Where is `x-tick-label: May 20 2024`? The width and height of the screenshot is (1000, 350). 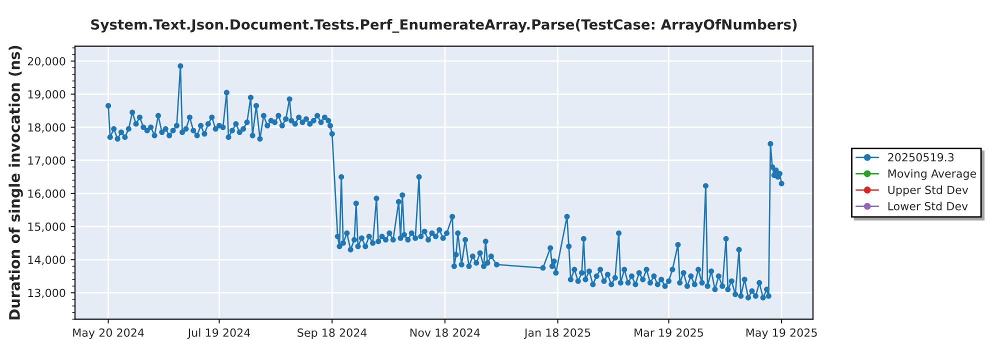 x-tick-label: May 20 2024 is located at coordinates (108, 333).